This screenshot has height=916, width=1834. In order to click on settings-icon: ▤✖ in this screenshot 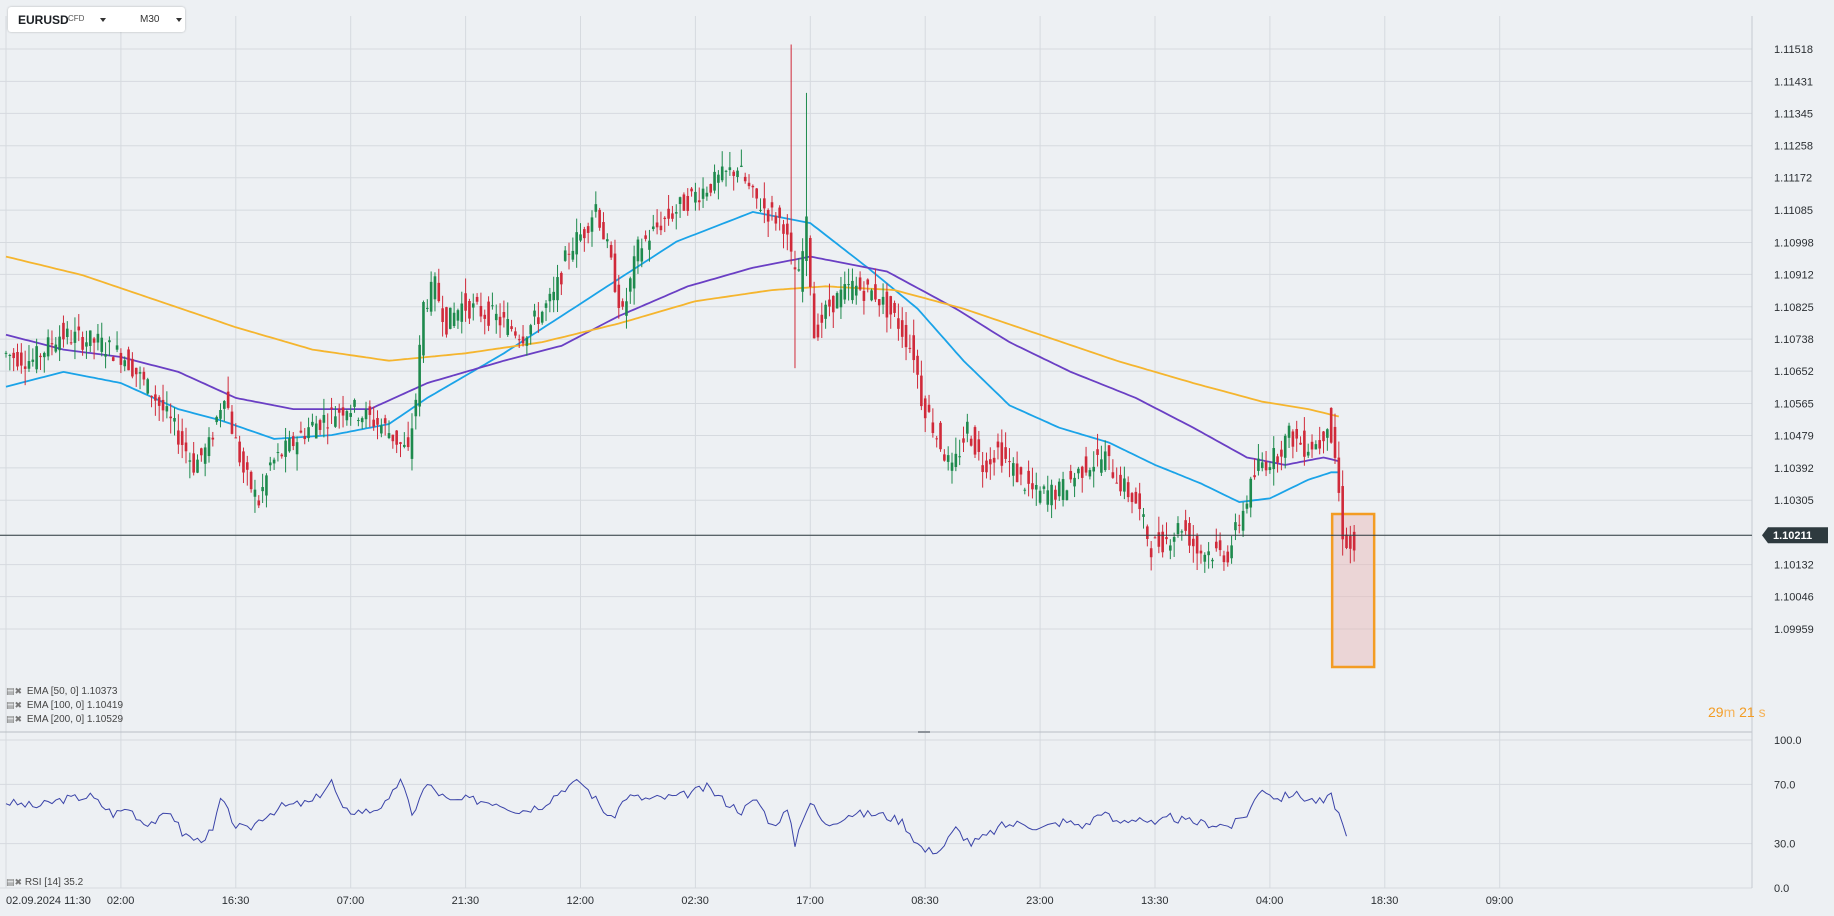, I will do `click(14, 705)`.